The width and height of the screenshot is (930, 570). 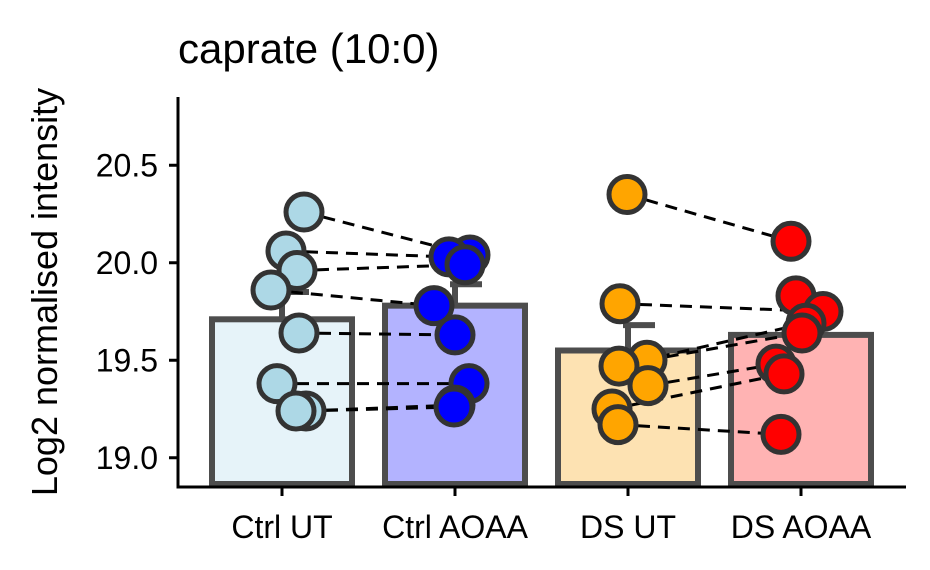 What do you see at coordinates (44, 292) in the screenshot?
I see `y-axis-label: Log2 normalised intensity` at bounding box center [44, 292].